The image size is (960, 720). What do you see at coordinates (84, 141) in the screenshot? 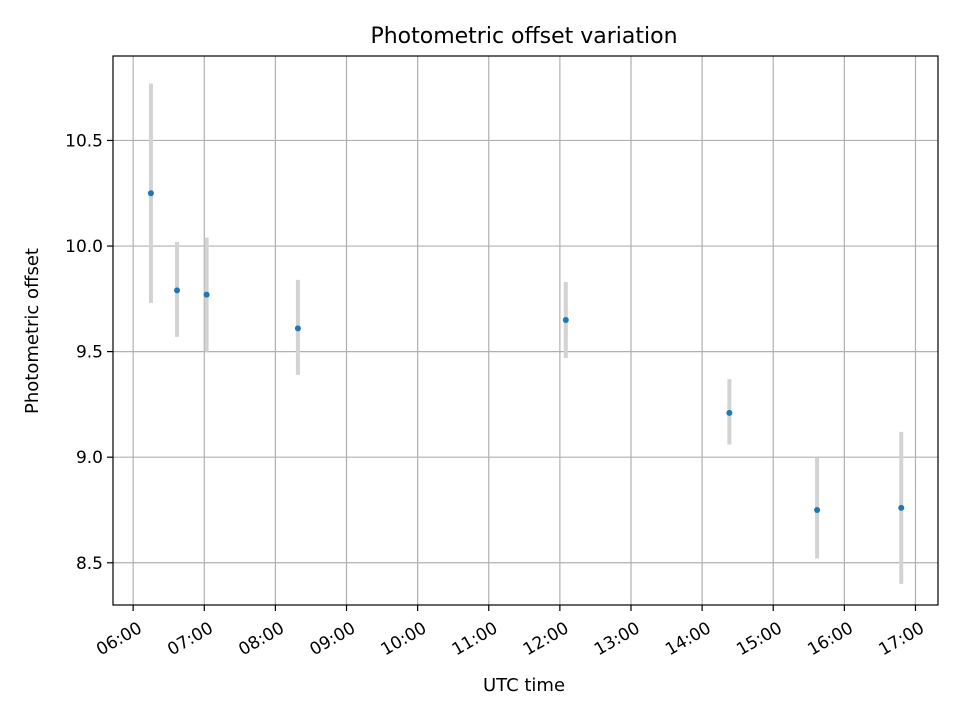
I see `y-tick-label: 10.5` at bounding box center [84, 141].